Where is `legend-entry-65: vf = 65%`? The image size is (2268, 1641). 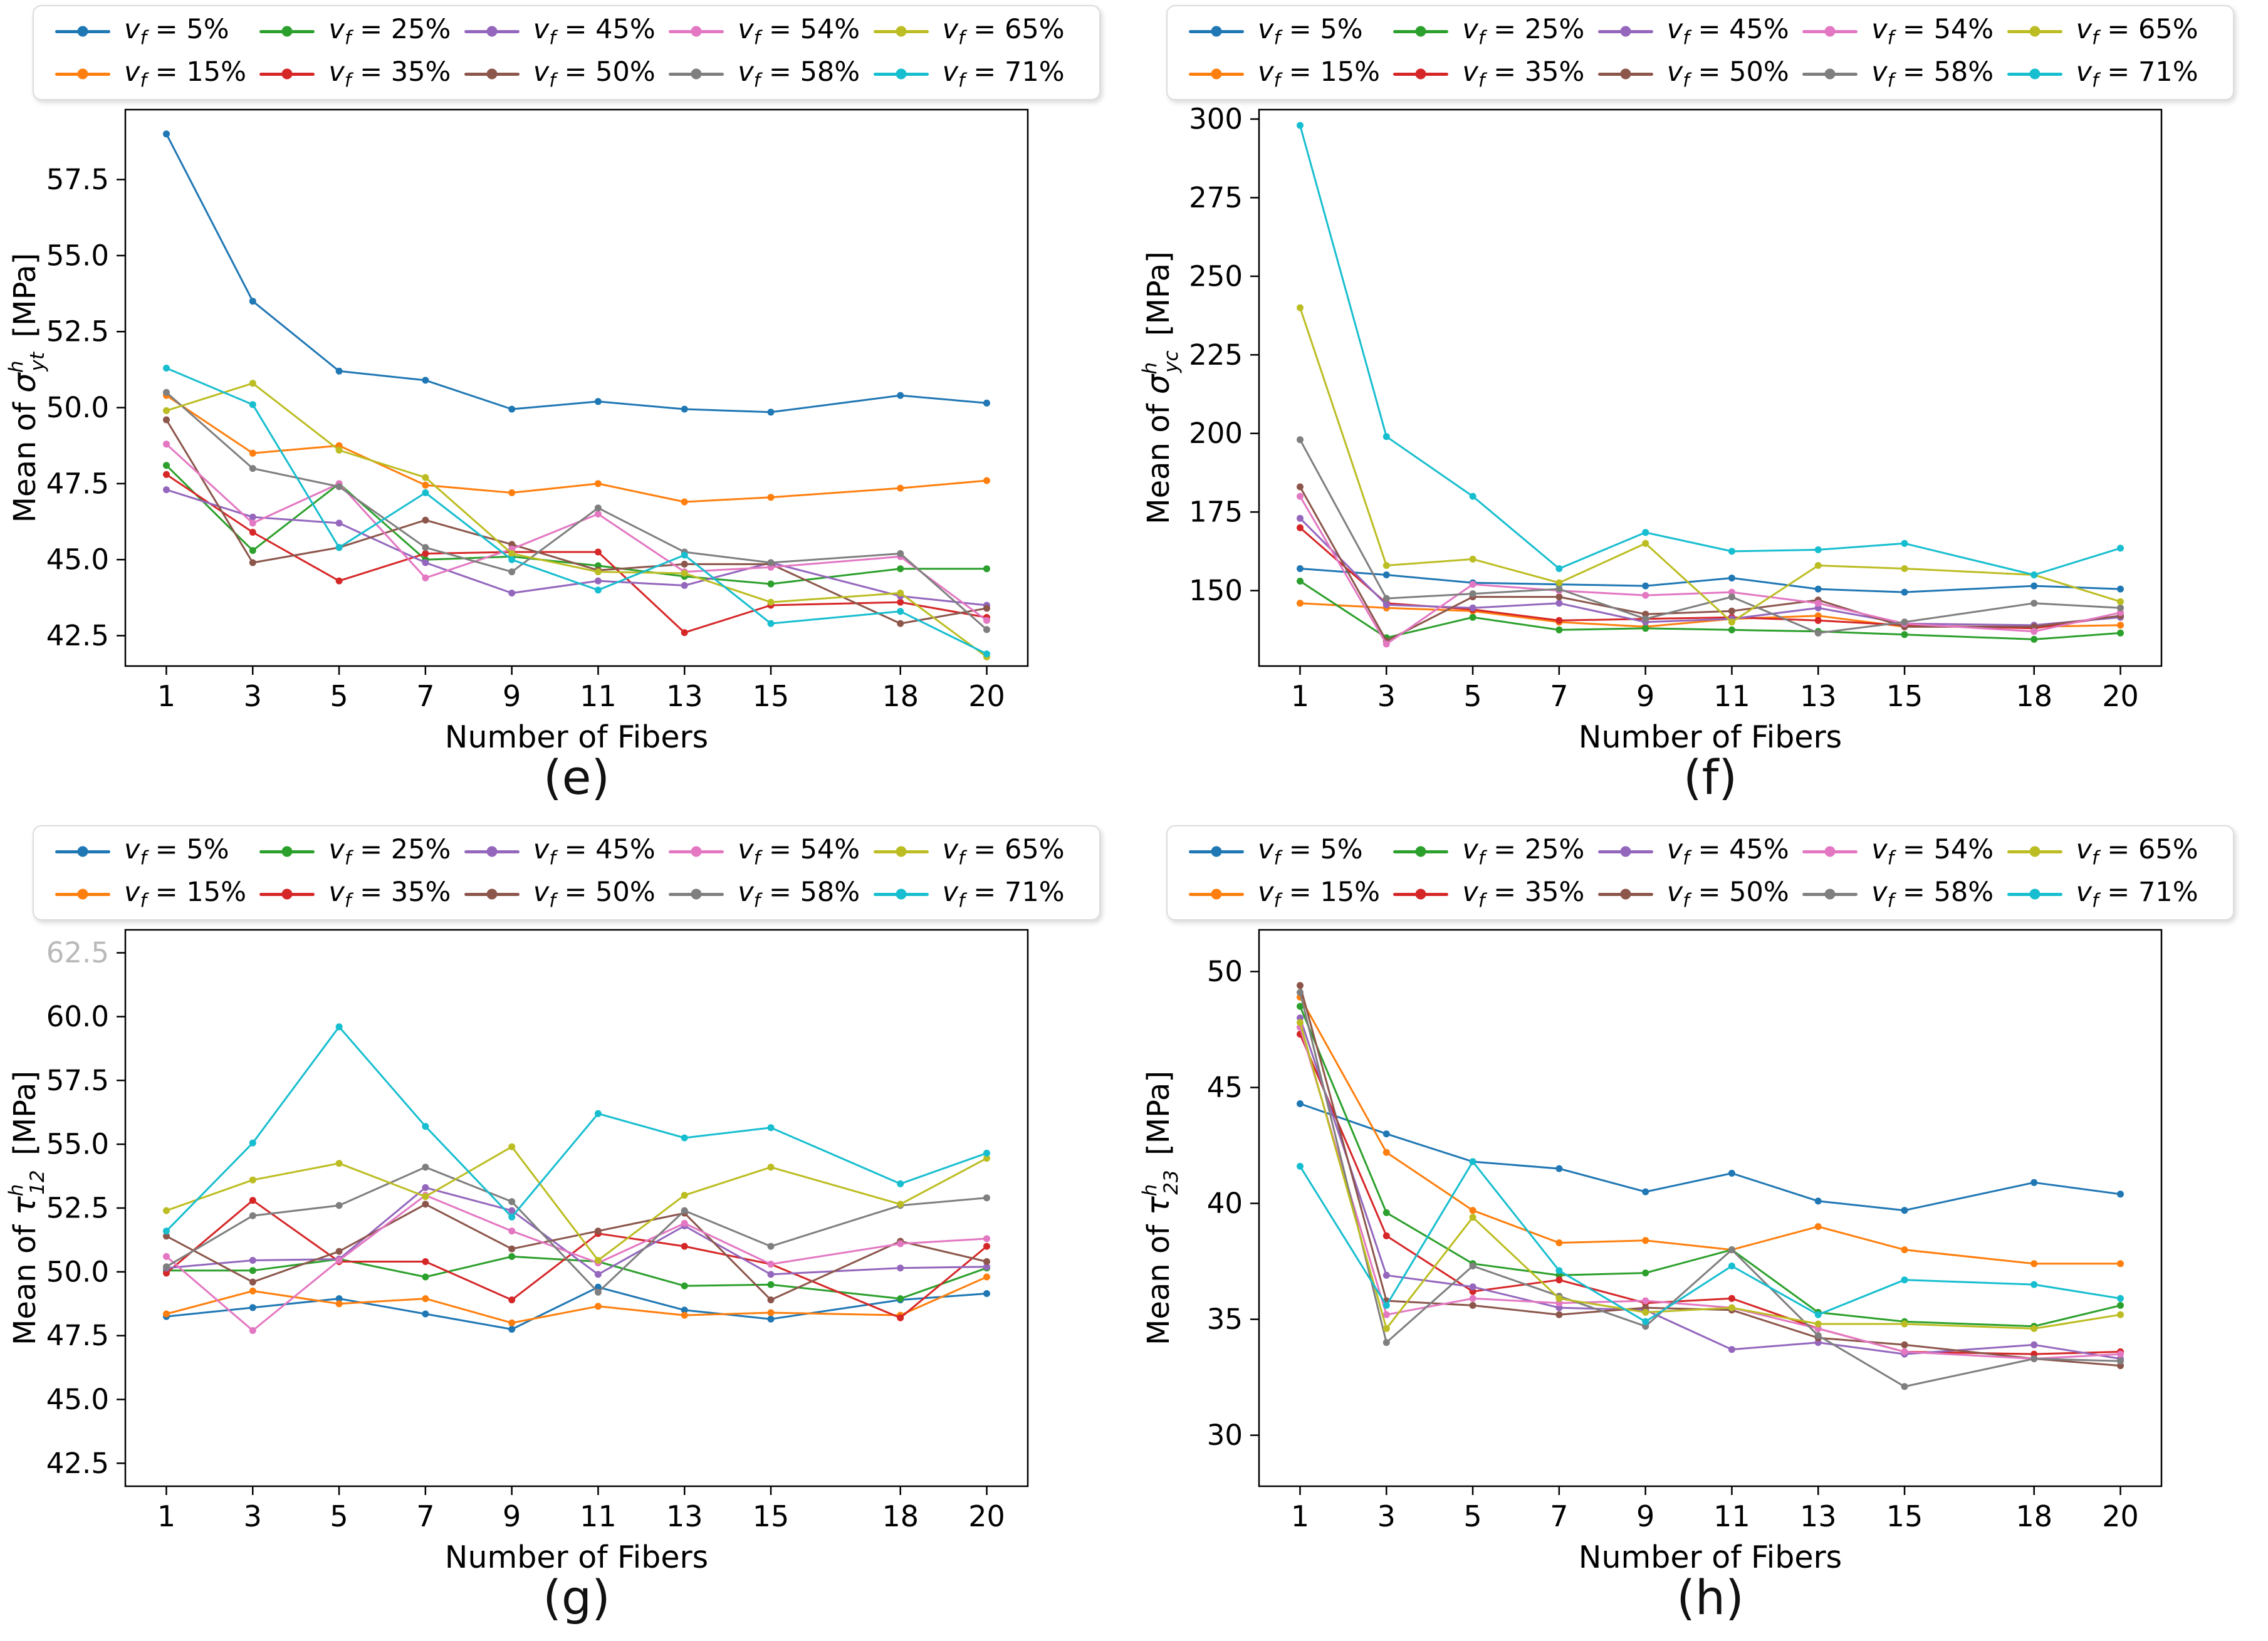
legend-entry-65: vf = 65% is located at coordinates (2109, 851).